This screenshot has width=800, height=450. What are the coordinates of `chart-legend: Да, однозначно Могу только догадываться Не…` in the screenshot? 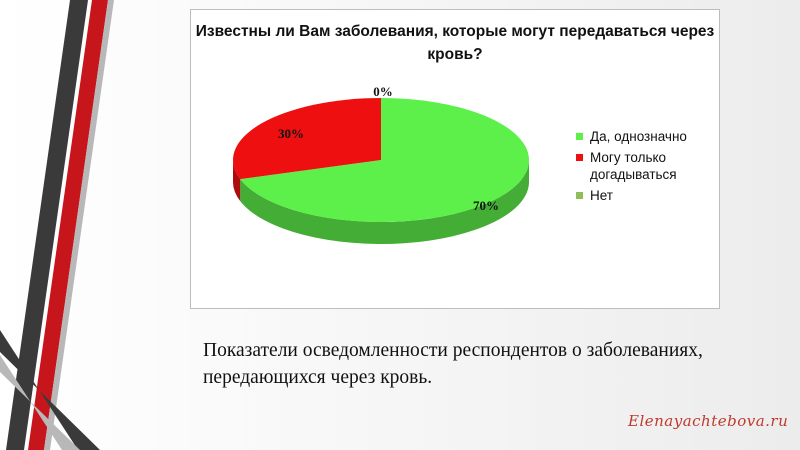 It's located at (648, 168).